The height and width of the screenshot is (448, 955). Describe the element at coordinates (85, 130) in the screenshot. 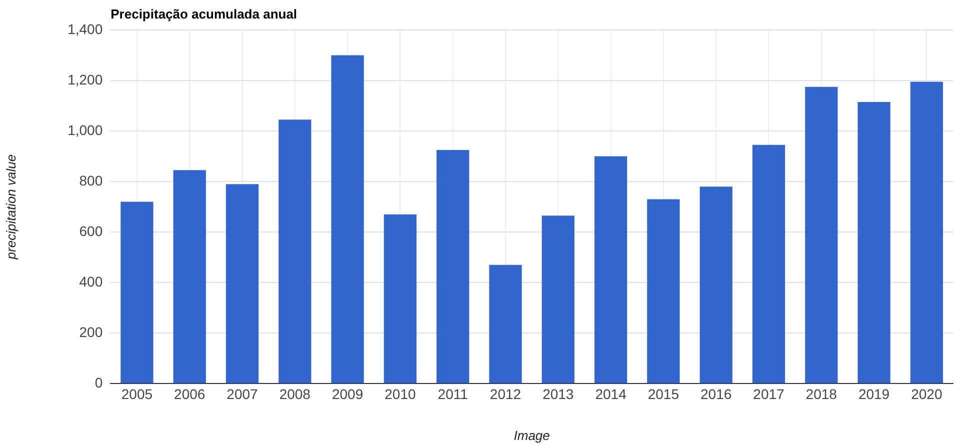

I see `y-tick-label: 1,000` at that location.